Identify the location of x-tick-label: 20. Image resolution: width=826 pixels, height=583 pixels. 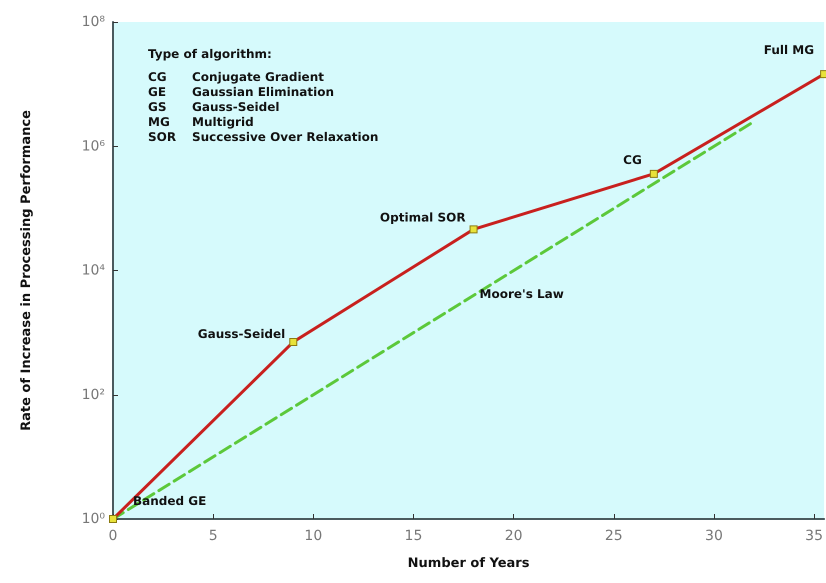
(513, 536).